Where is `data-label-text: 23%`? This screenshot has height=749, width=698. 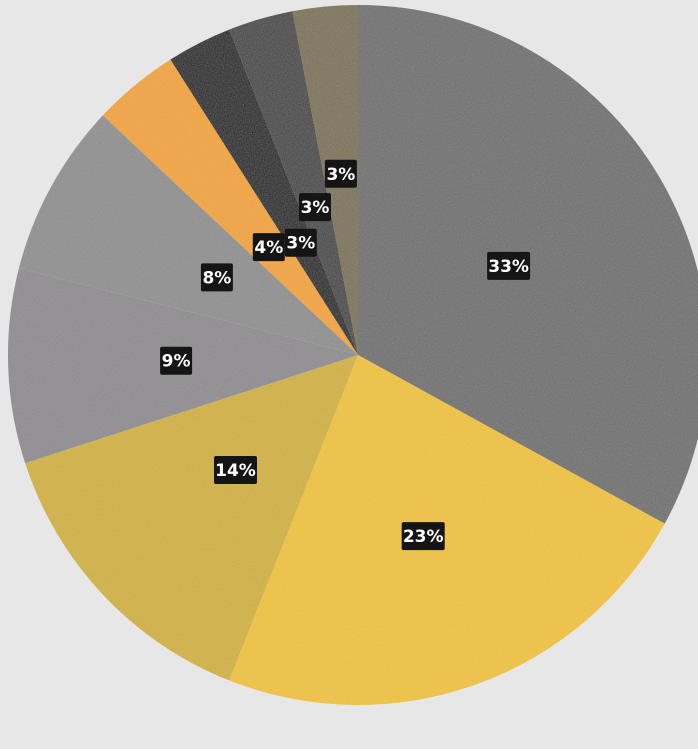 data-label-text: 23% is located at coordinates (423, 537).